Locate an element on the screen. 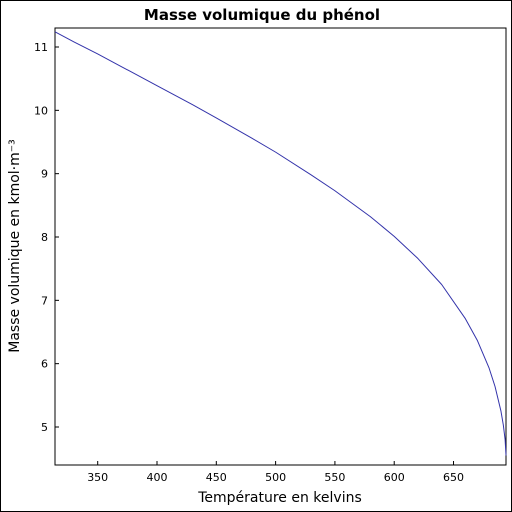 This screenshot has height=512, width=512. x-tick-label: 600 is located at coordinates (394, 477).